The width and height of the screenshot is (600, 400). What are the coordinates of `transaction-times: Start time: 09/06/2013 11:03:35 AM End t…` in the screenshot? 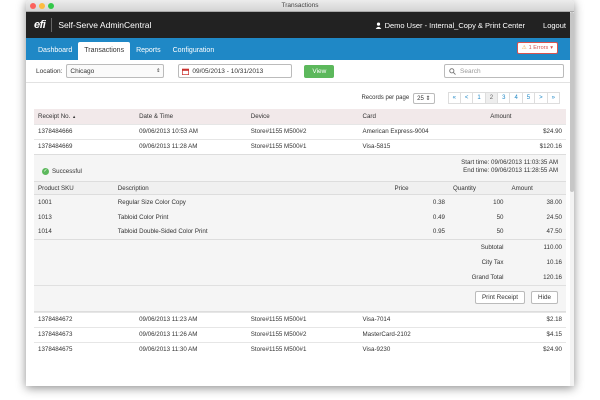 It's located at (509, 170).